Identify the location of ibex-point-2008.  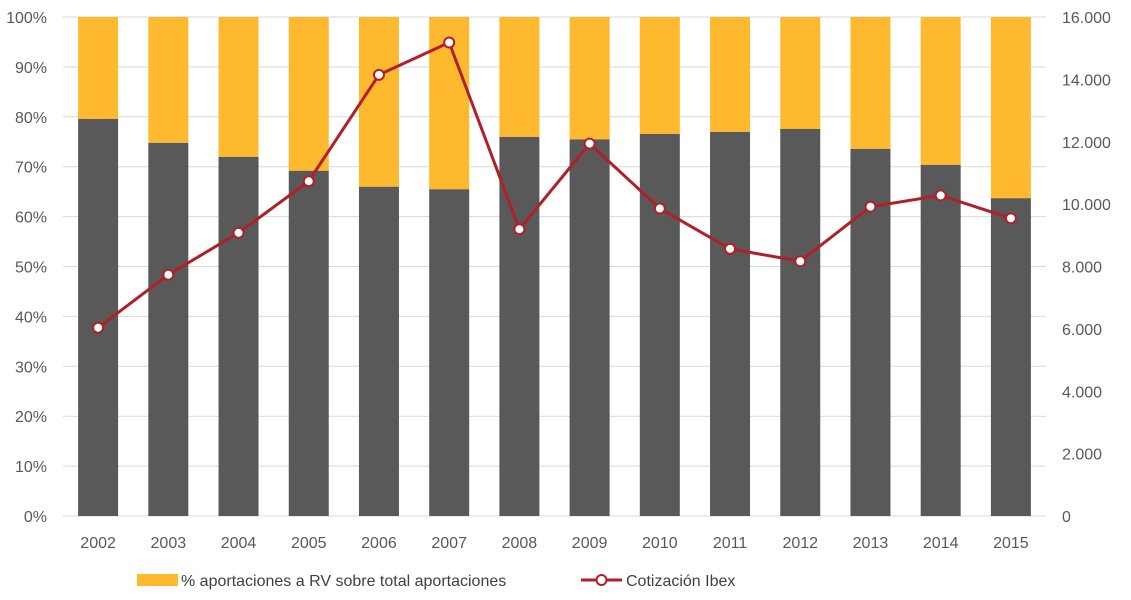
(519, 229).